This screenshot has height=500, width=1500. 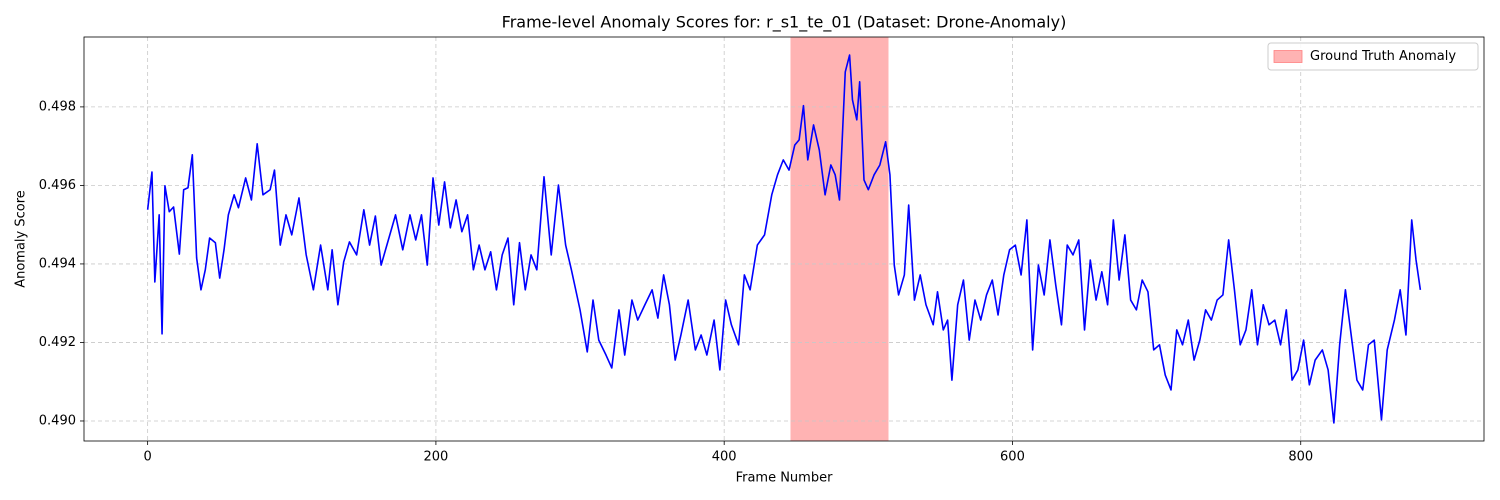 I want to click on x-tick-label: 800, so click(x=1300, y=457).